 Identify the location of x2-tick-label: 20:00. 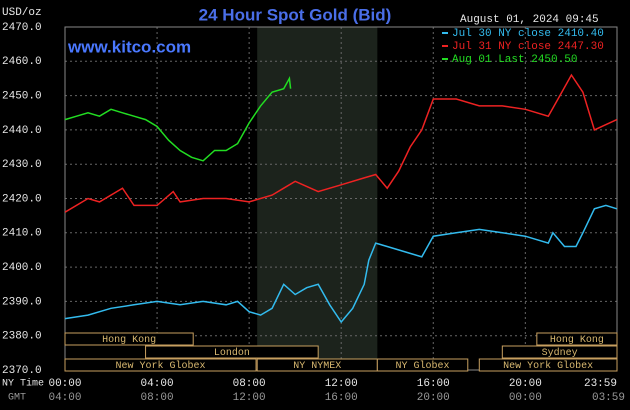
(433, 398).